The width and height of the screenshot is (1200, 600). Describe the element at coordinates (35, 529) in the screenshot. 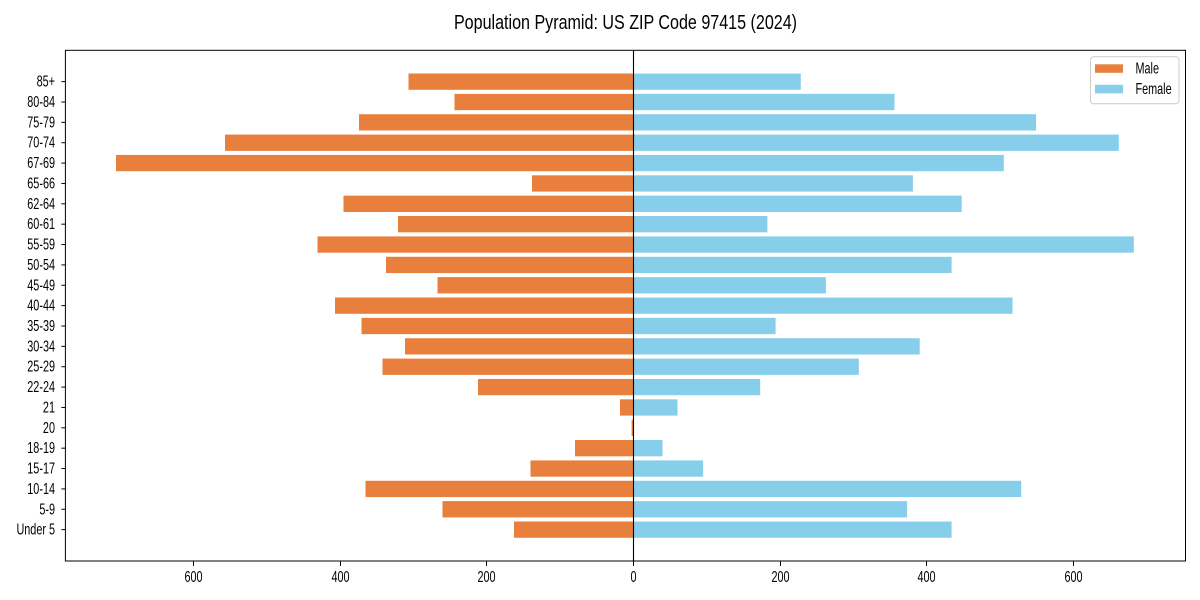

I see `svg-text: Under 5` at that location.